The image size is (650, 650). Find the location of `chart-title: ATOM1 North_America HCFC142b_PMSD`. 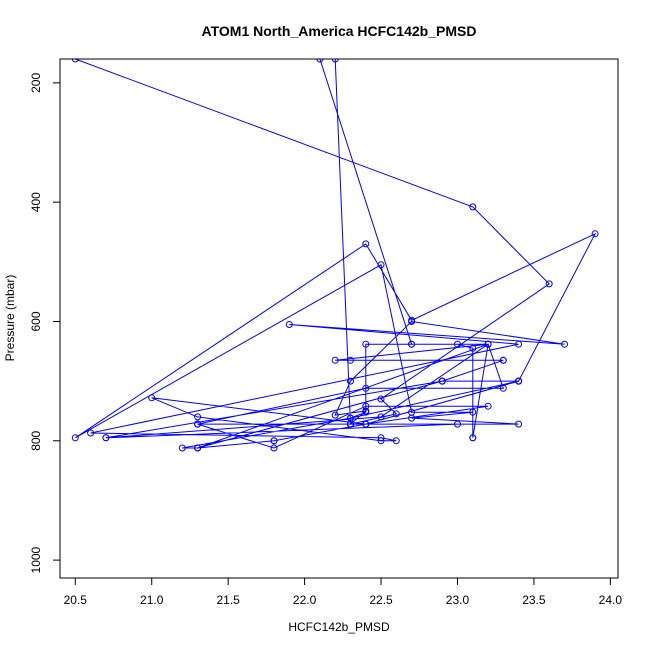

chart-title: ATOM1 North_America HCFC142b_PMSD is located at coordinates (339, 31).